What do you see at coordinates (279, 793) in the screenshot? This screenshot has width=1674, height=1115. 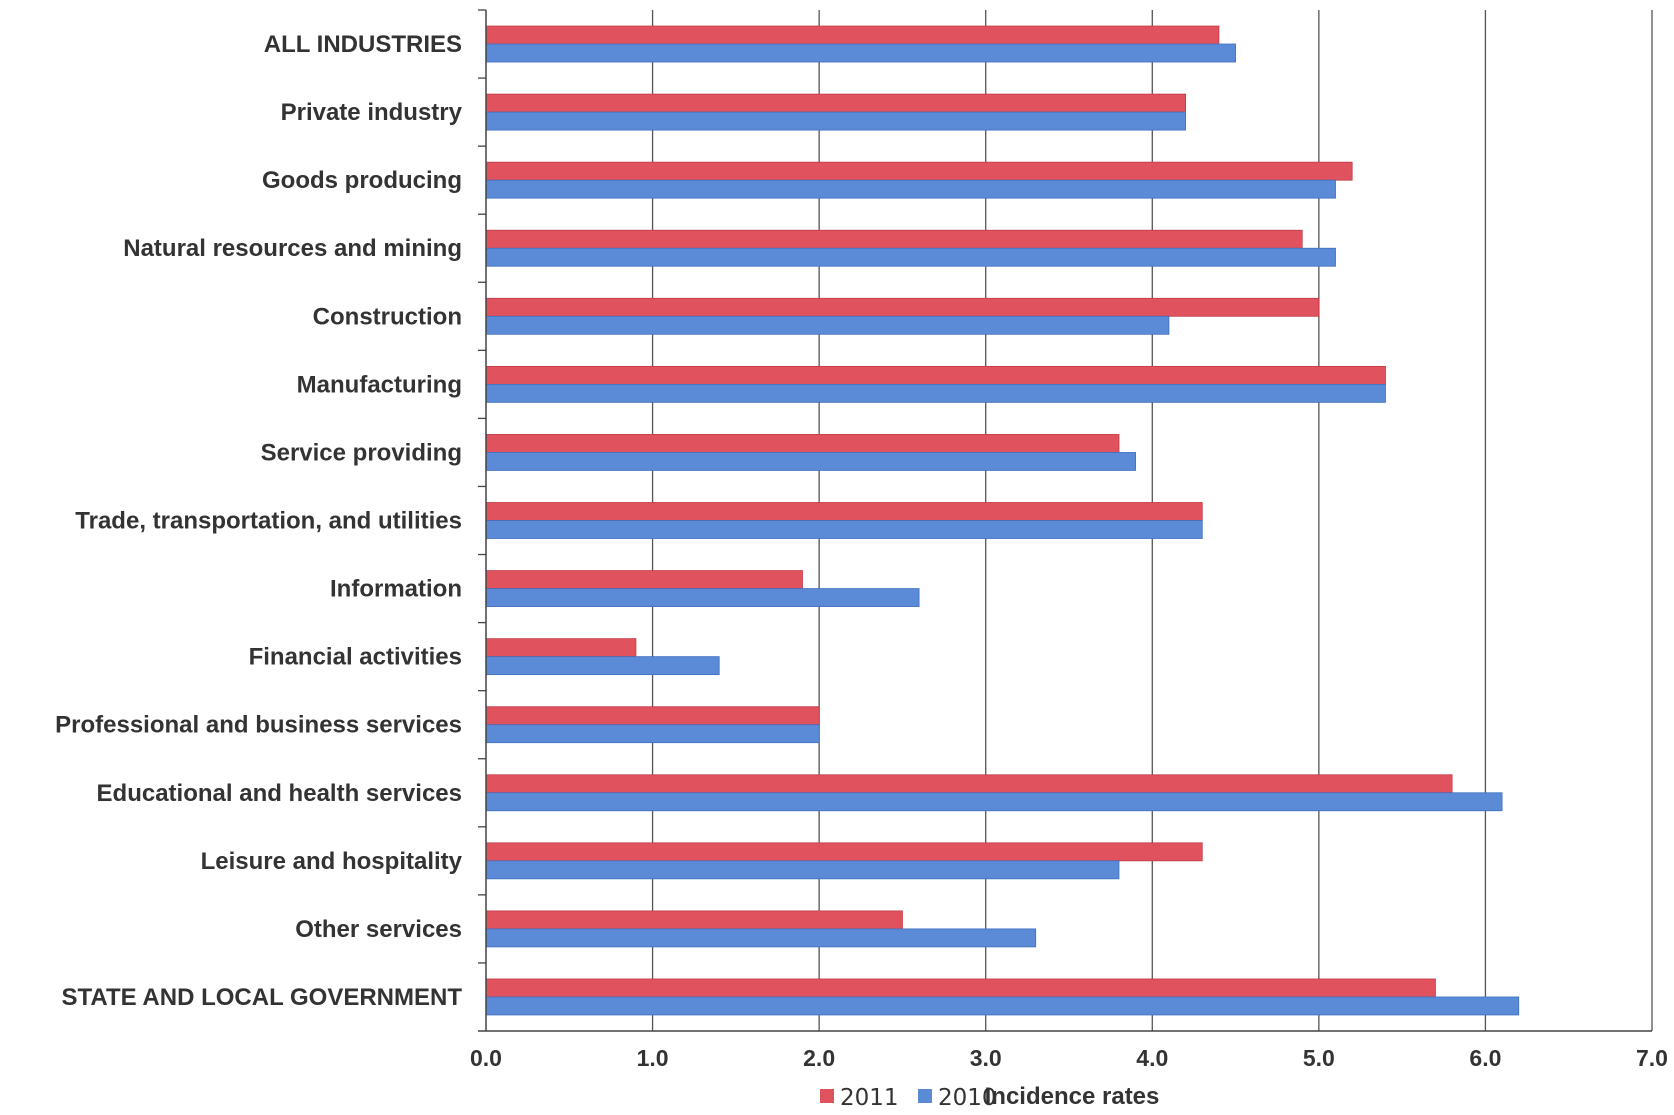 I see `category-label: Educational and health services` at bounding box center [279, 793].